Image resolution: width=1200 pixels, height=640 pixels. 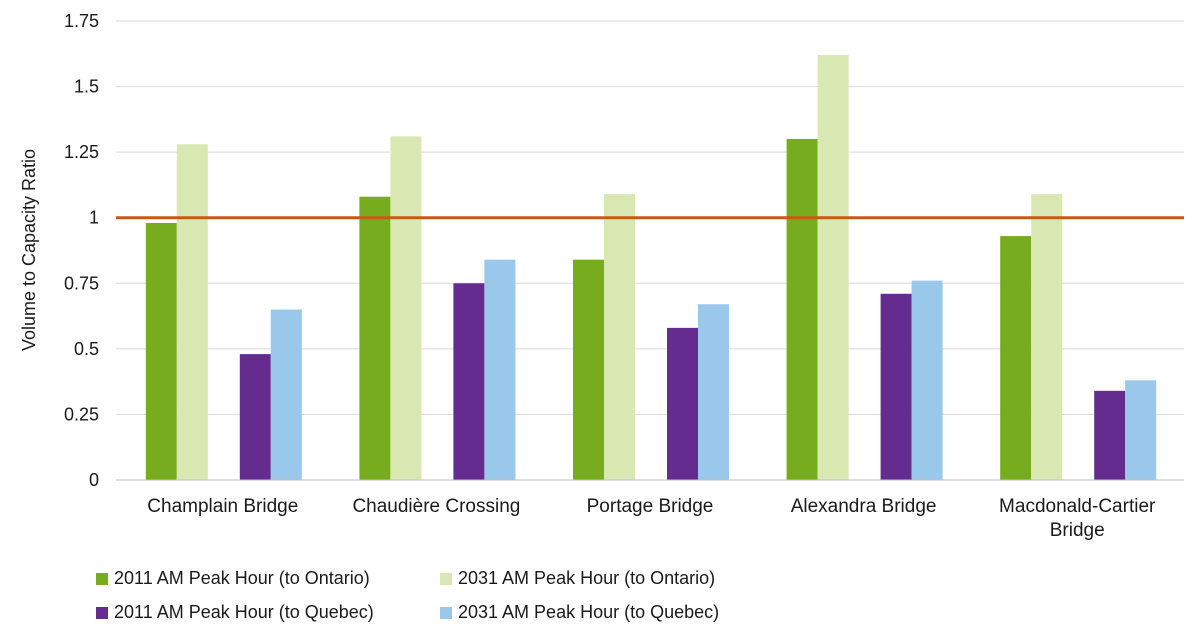 I want to click on x-tick-label: Alexandra Bridge, so click(x=864, y=506).